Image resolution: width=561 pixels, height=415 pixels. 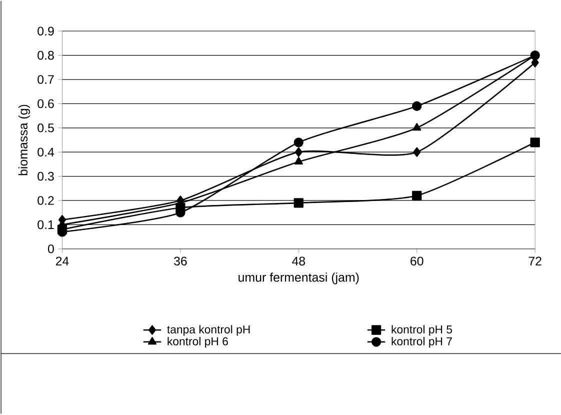 I want to click on x-tick-label: 60, so click(x=417, y=261).